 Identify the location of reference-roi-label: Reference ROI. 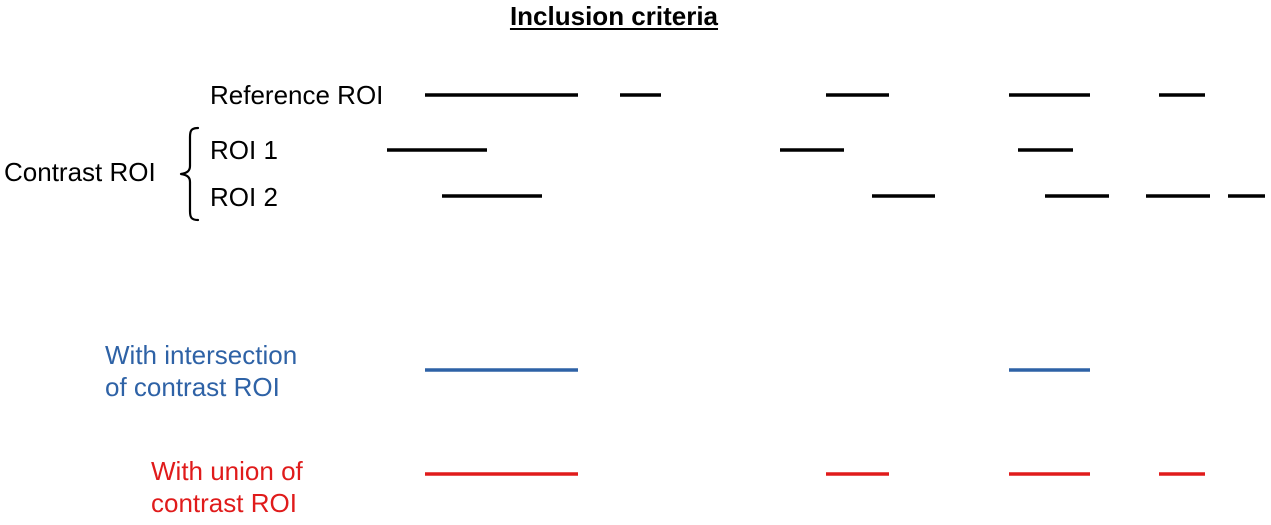
(297, 95).